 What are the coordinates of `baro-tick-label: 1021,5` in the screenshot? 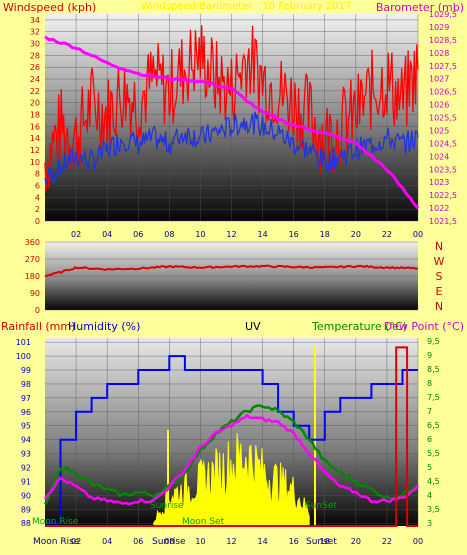 It's located at (443, 221).